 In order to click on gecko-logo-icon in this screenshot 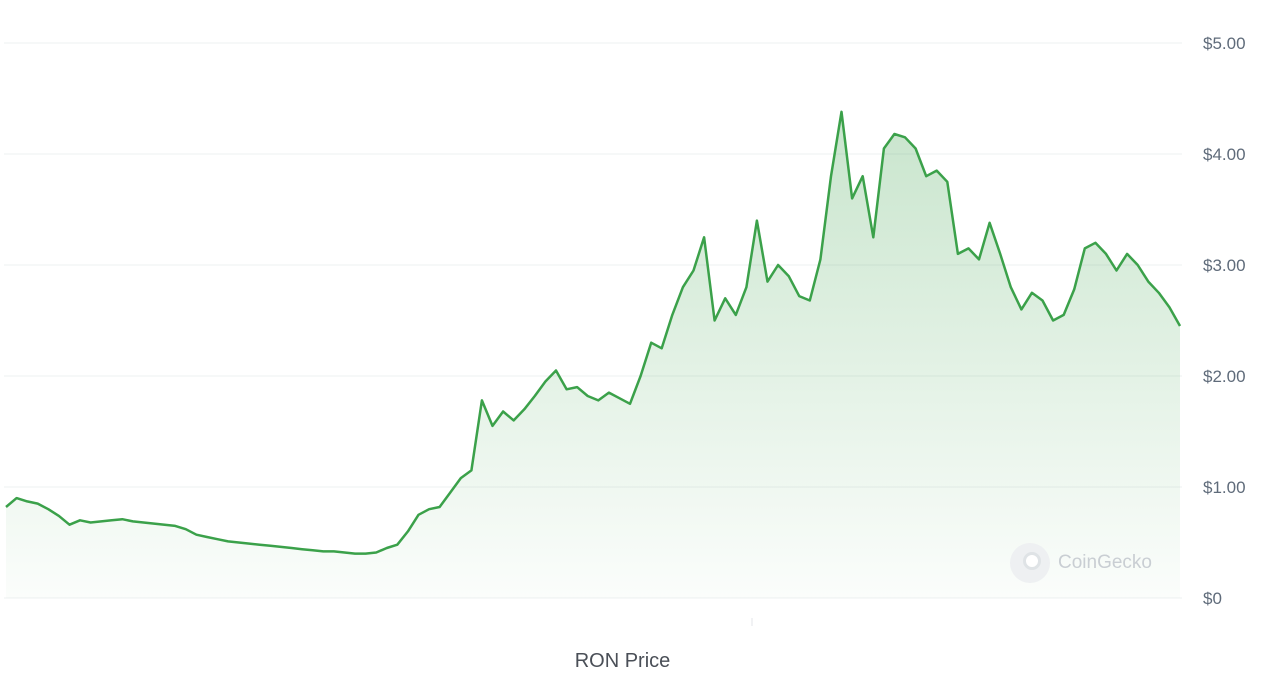, I will do `click(1030, 563)`.